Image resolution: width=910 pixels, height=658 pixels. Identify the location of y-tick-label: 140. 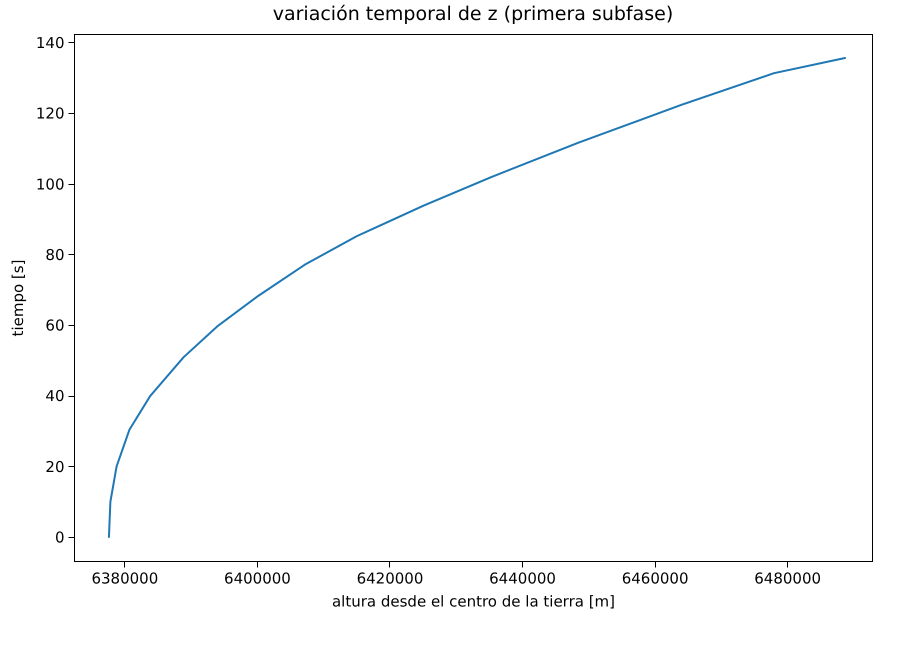
(50, 43).